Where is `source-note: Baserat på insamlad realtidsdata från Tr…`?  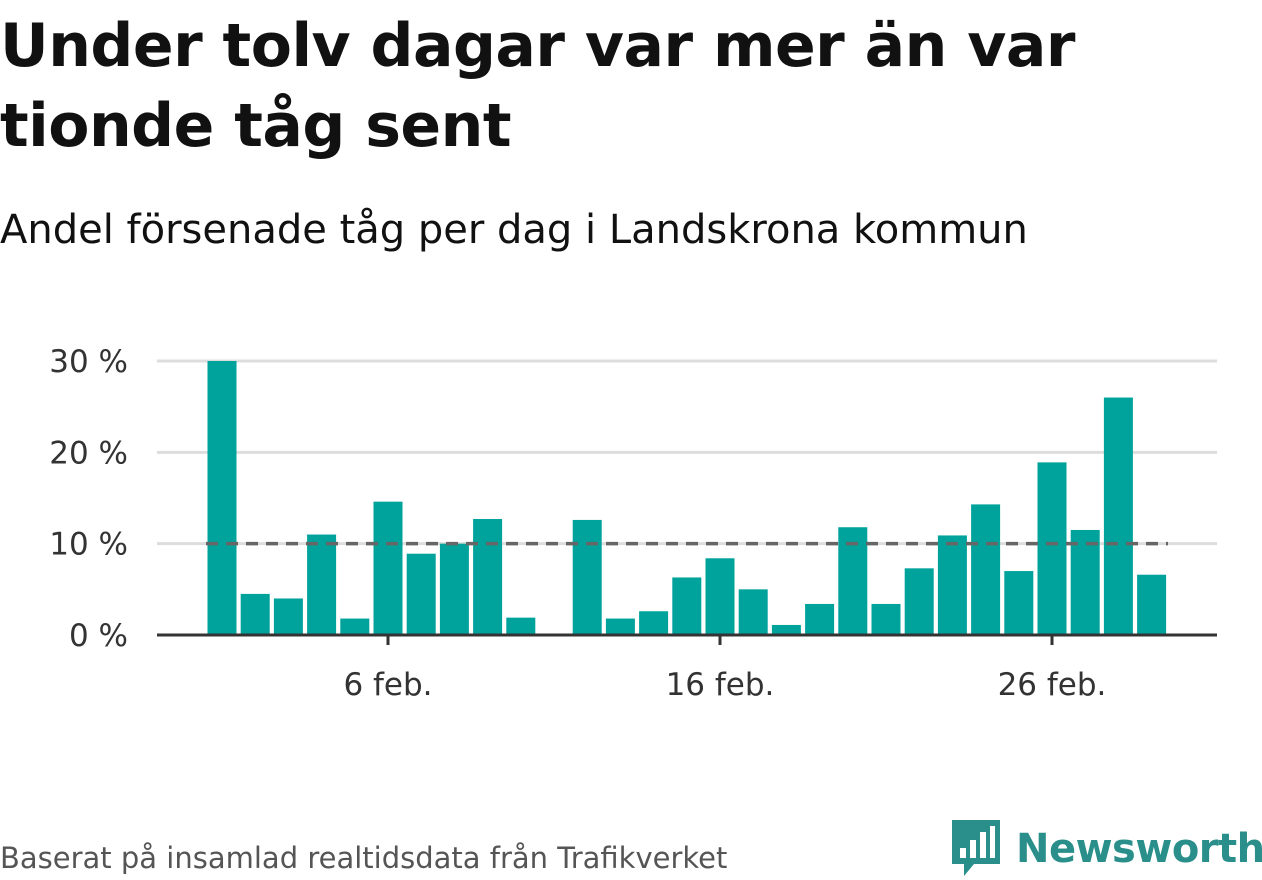 source-note: Baserat på insamlad realtidsdata från Tr… is located at coordinates (364, 858).